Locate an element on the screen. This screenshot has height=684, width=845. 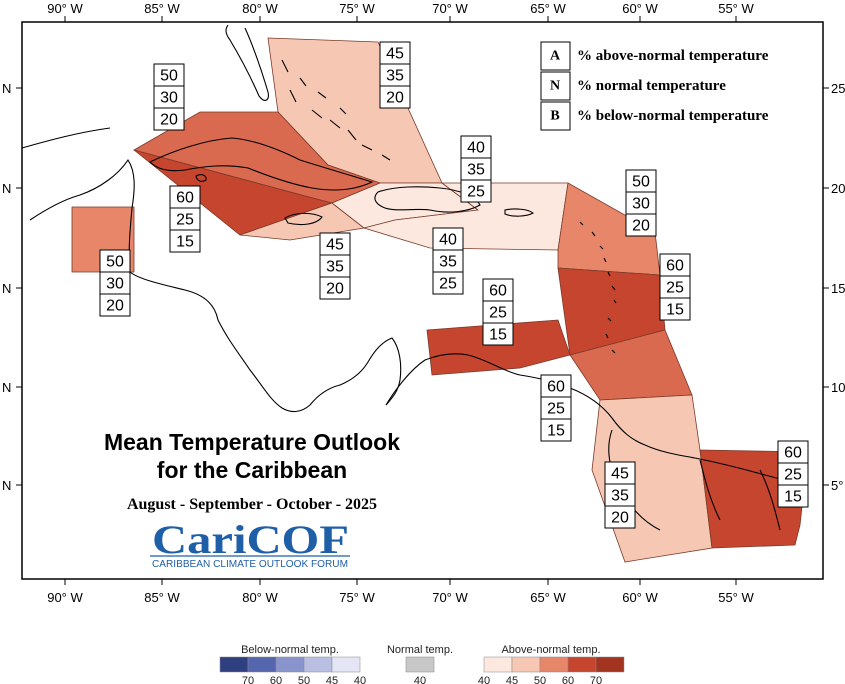
key-letter: B is located at coordinates (554, 116).